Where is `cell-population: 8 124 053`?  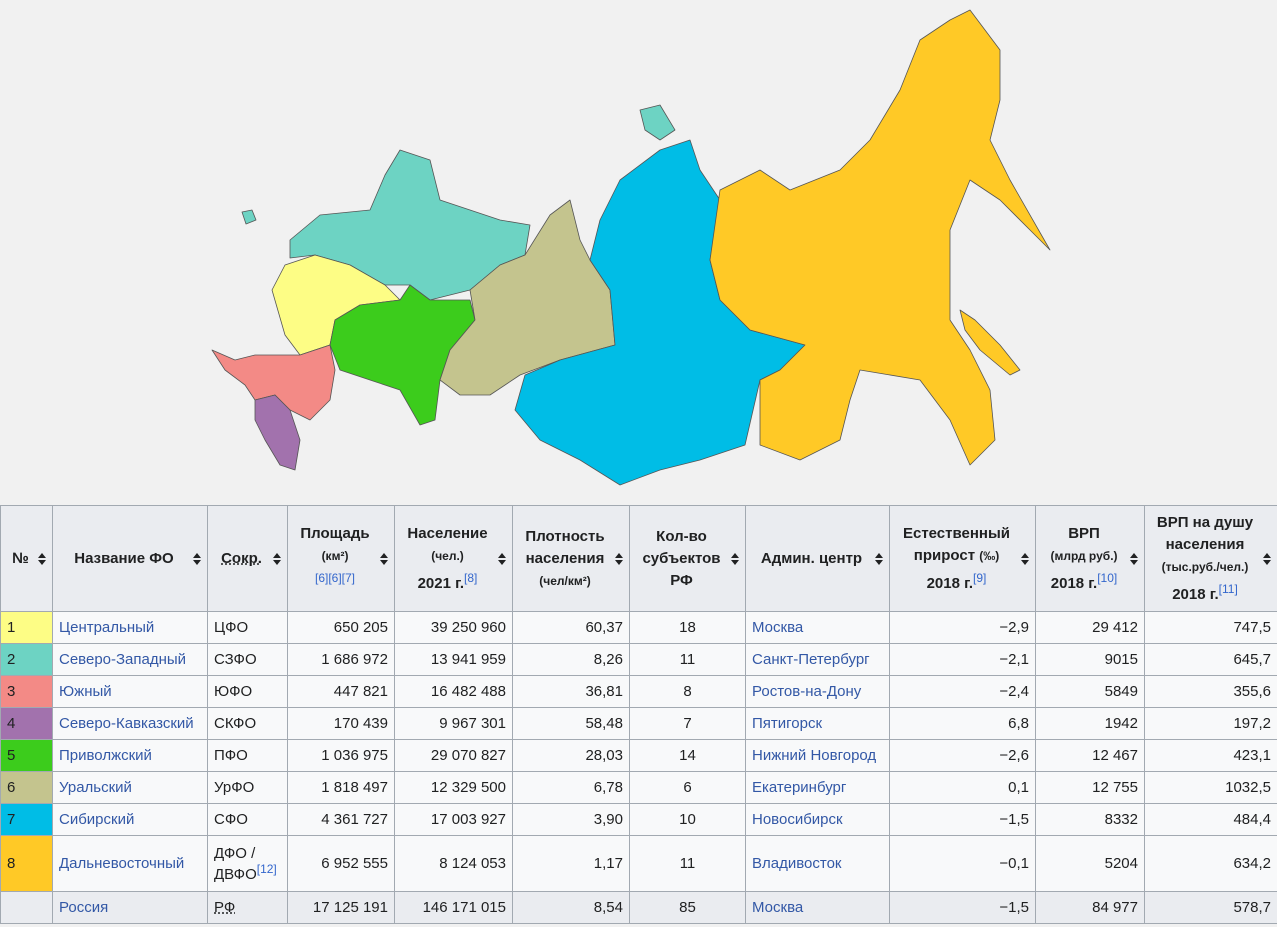
cell-population: 8 124 053 is located at coordinates (453, 863).